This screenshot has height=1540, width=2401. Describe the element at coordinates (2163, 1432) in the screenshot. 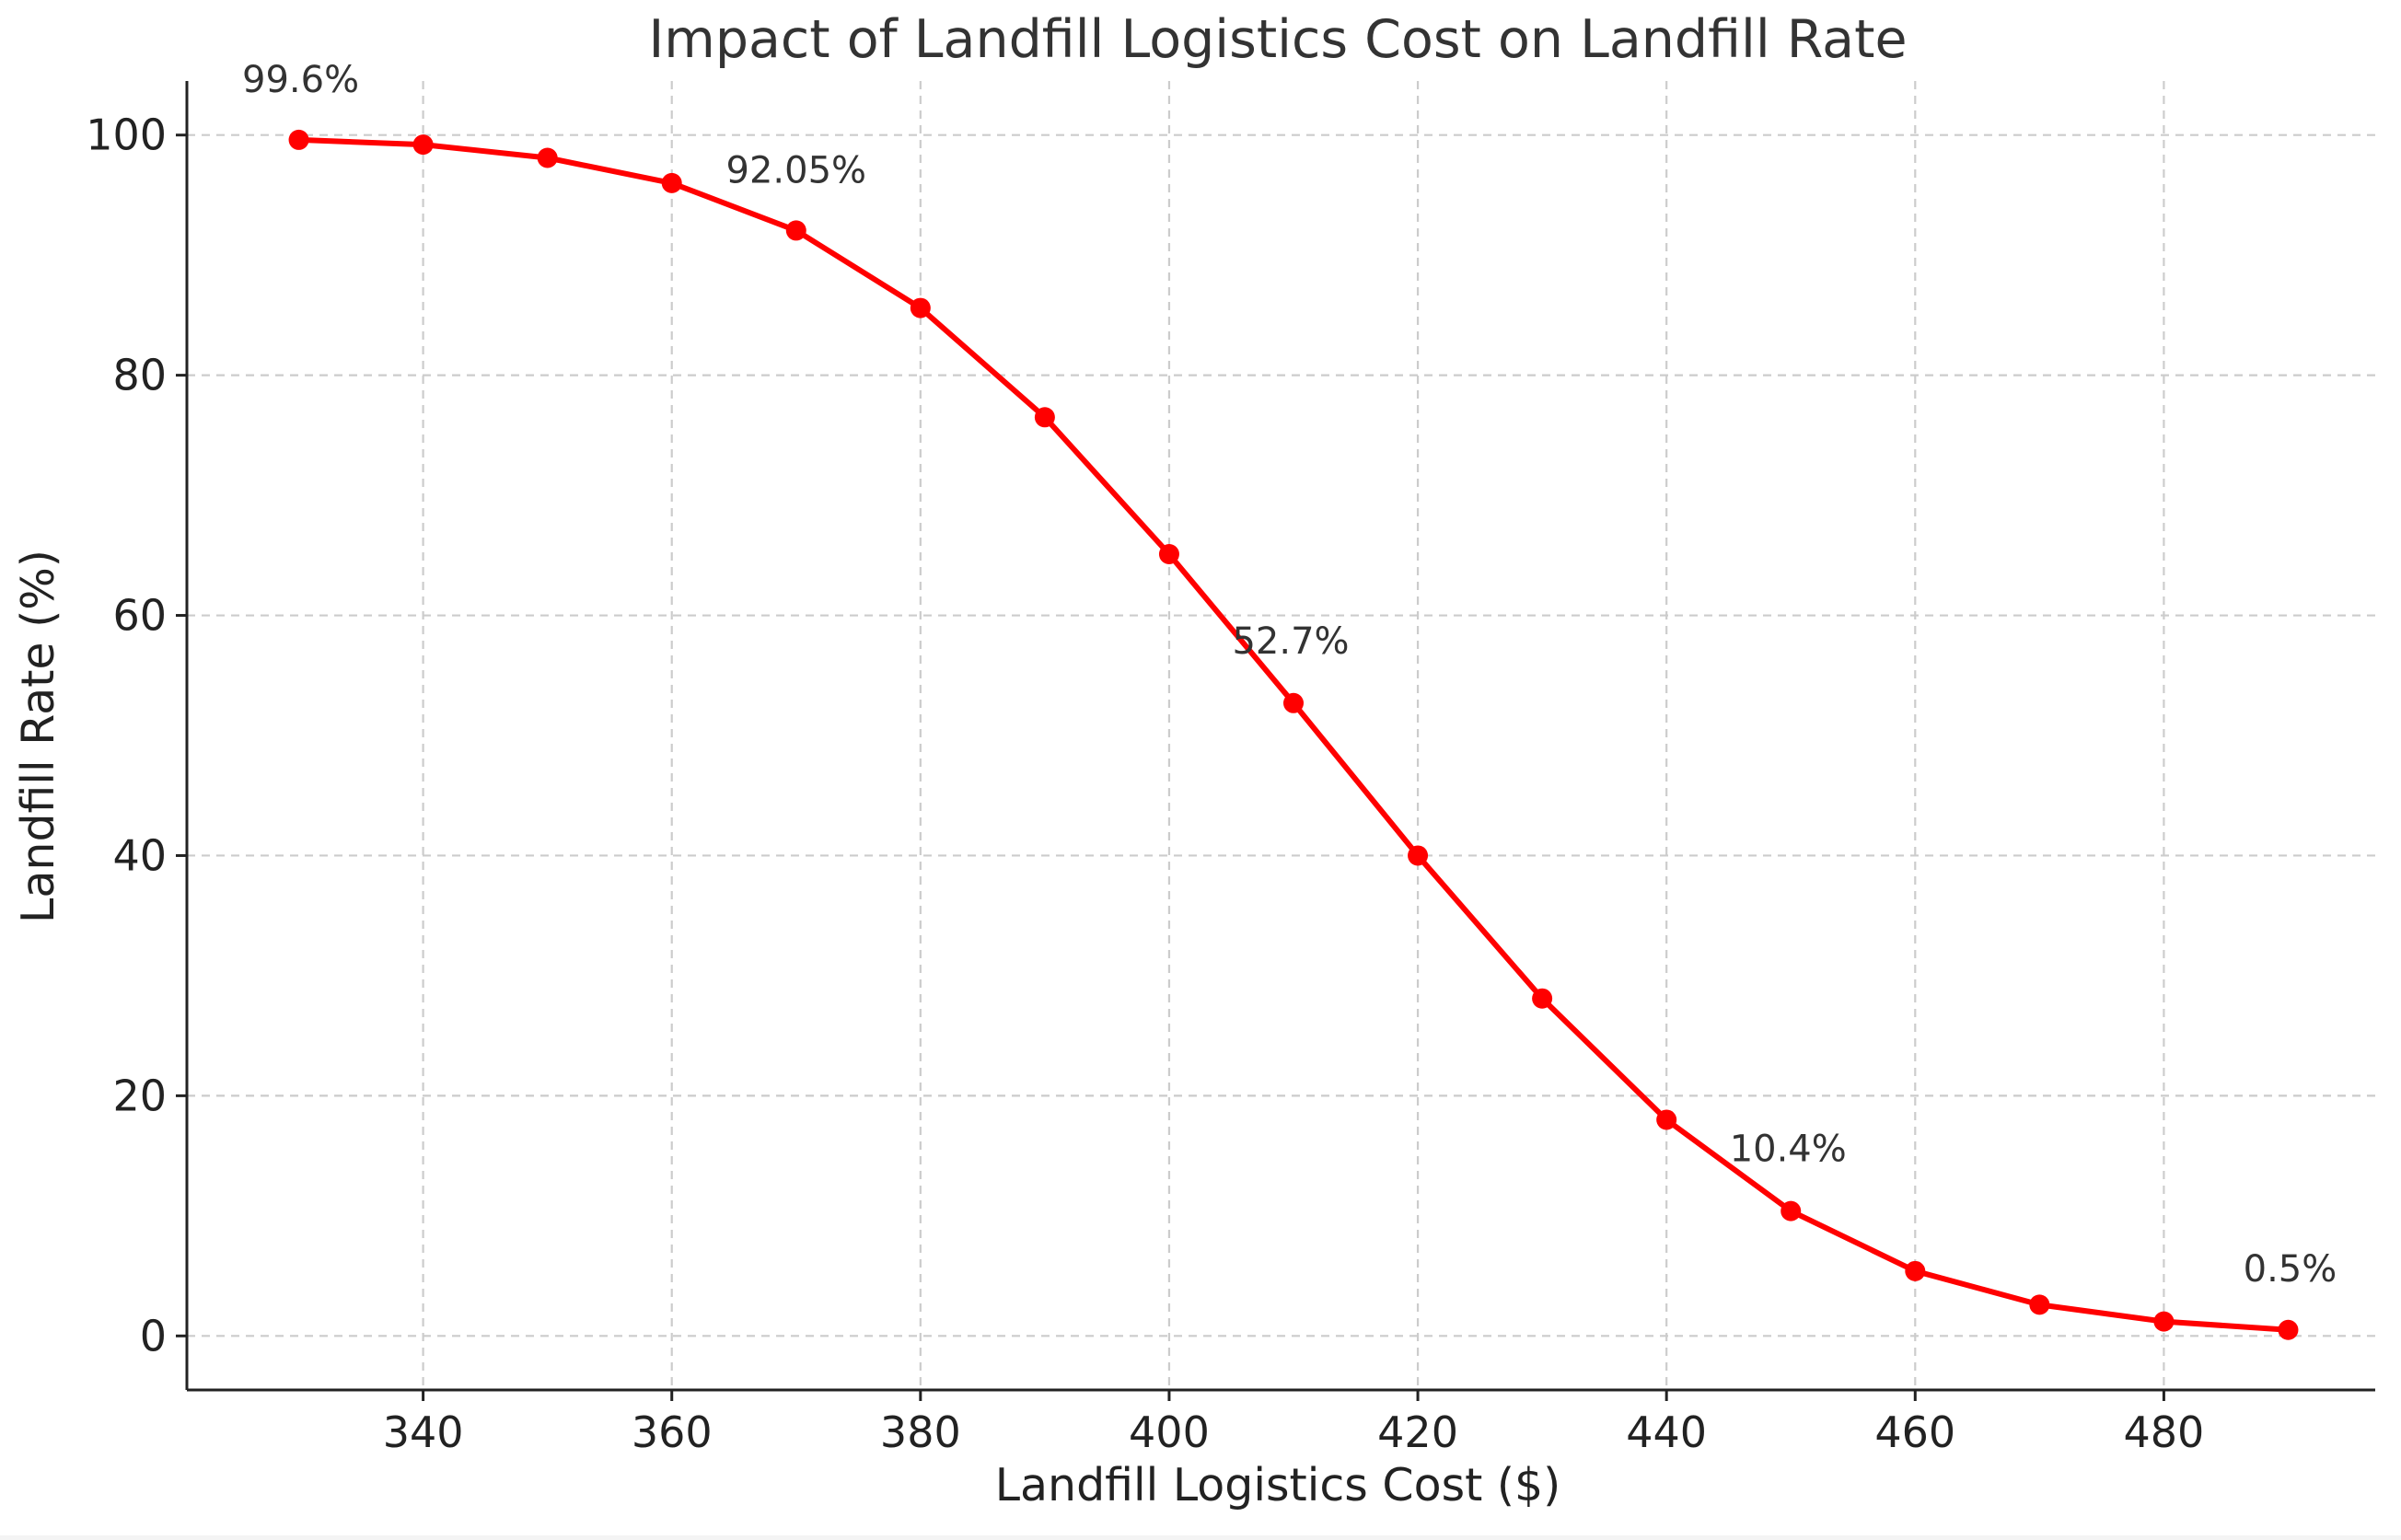

I see `x-tick-label-480: 480` at that location.